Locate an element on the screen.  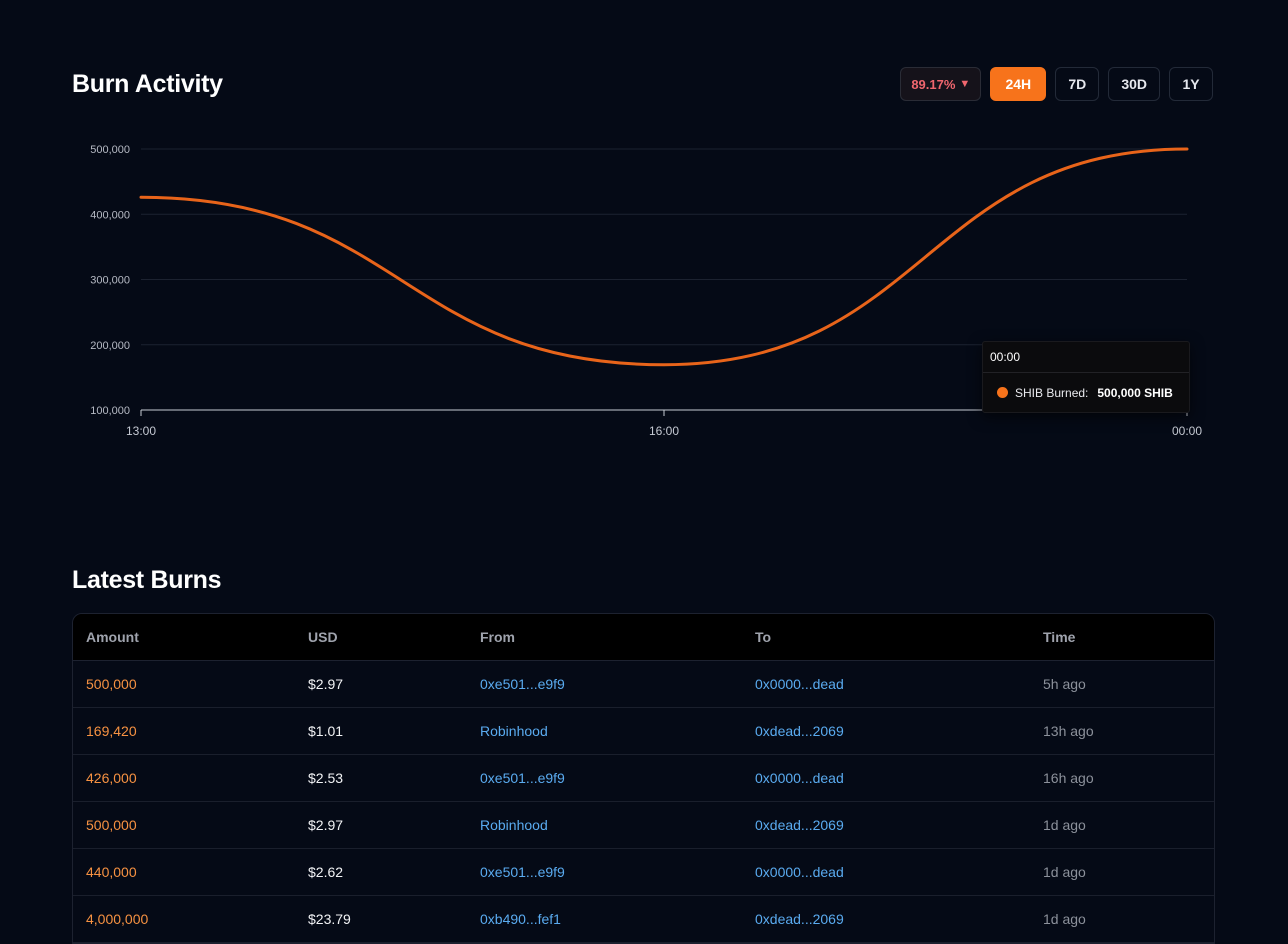
range-24h-button: 24H is located at coordinates (1018, 84).